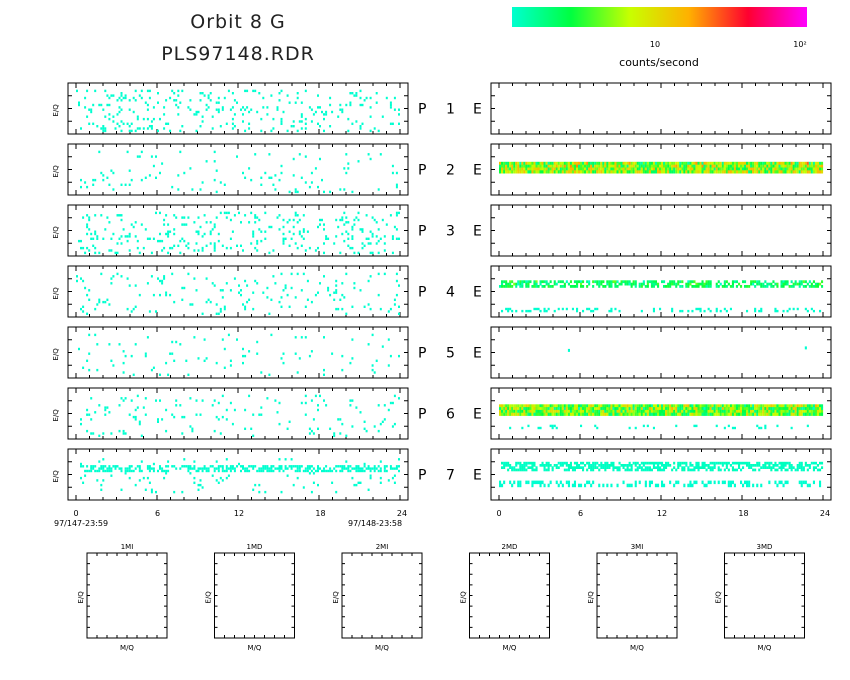 This screenshot has width=850, height=680. What do you see at coordinates (450, 354) in the screenshot?
I see `row-label-number: 5` at bounding box center [450, 354].